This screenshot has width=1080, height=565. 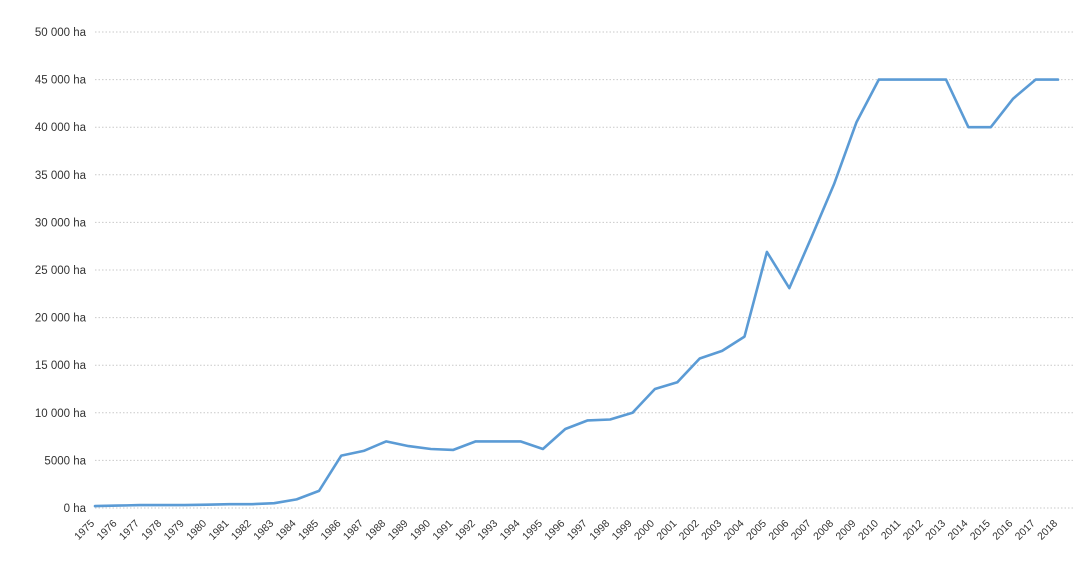 What do you see at coordinates (689, 530) in the screenshot?
I see `x-axis-label: 2002` at bounding box center [689, 530].